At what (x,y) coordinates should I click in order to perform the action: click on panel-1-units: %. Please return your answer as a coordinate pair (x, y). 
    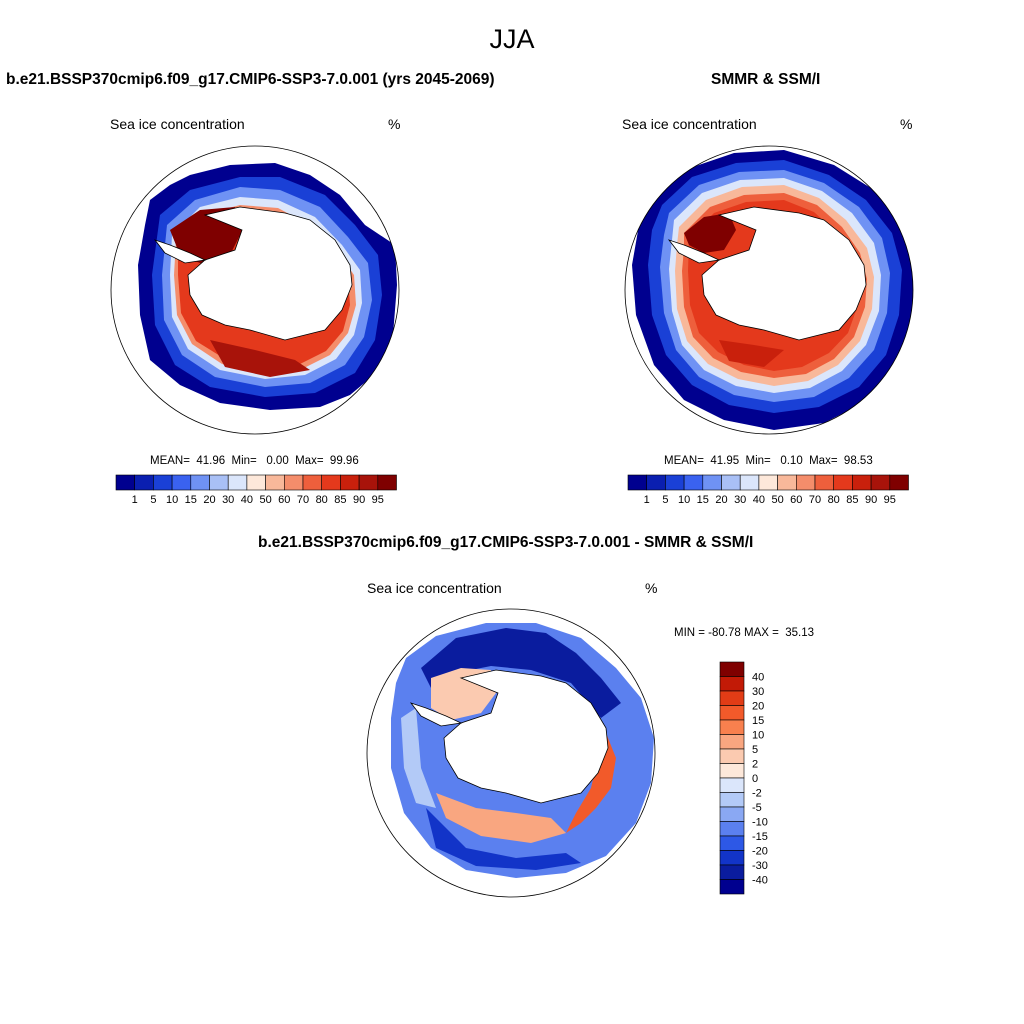
    Looking at the image, I should click on (394, 124).